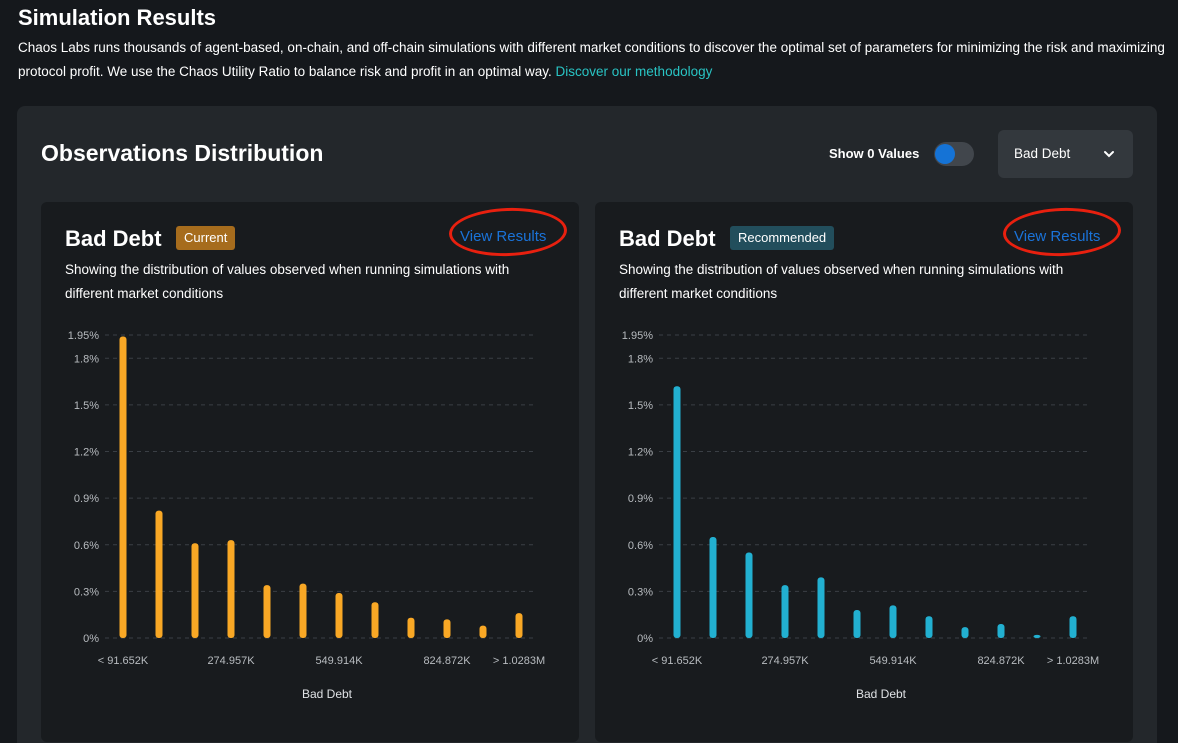  I want to click on show-zero-values-label: Show 0 Values, so click(874, 153).